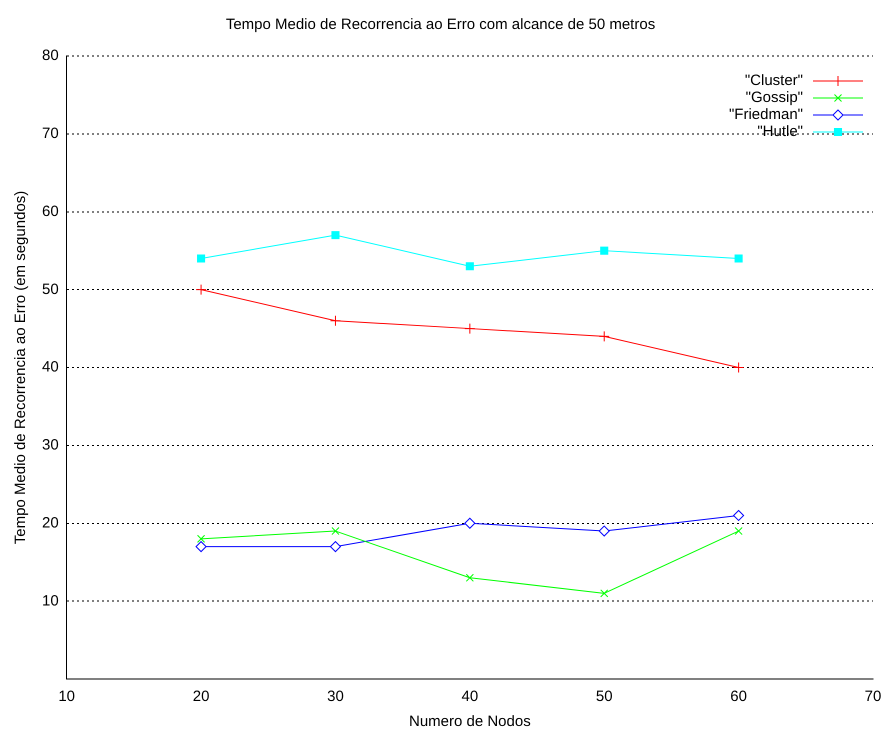  What do you see at coordinates (873, 697) in the screenshot?
I see `x-tick-label: 70` at bounding box center [873, 697].